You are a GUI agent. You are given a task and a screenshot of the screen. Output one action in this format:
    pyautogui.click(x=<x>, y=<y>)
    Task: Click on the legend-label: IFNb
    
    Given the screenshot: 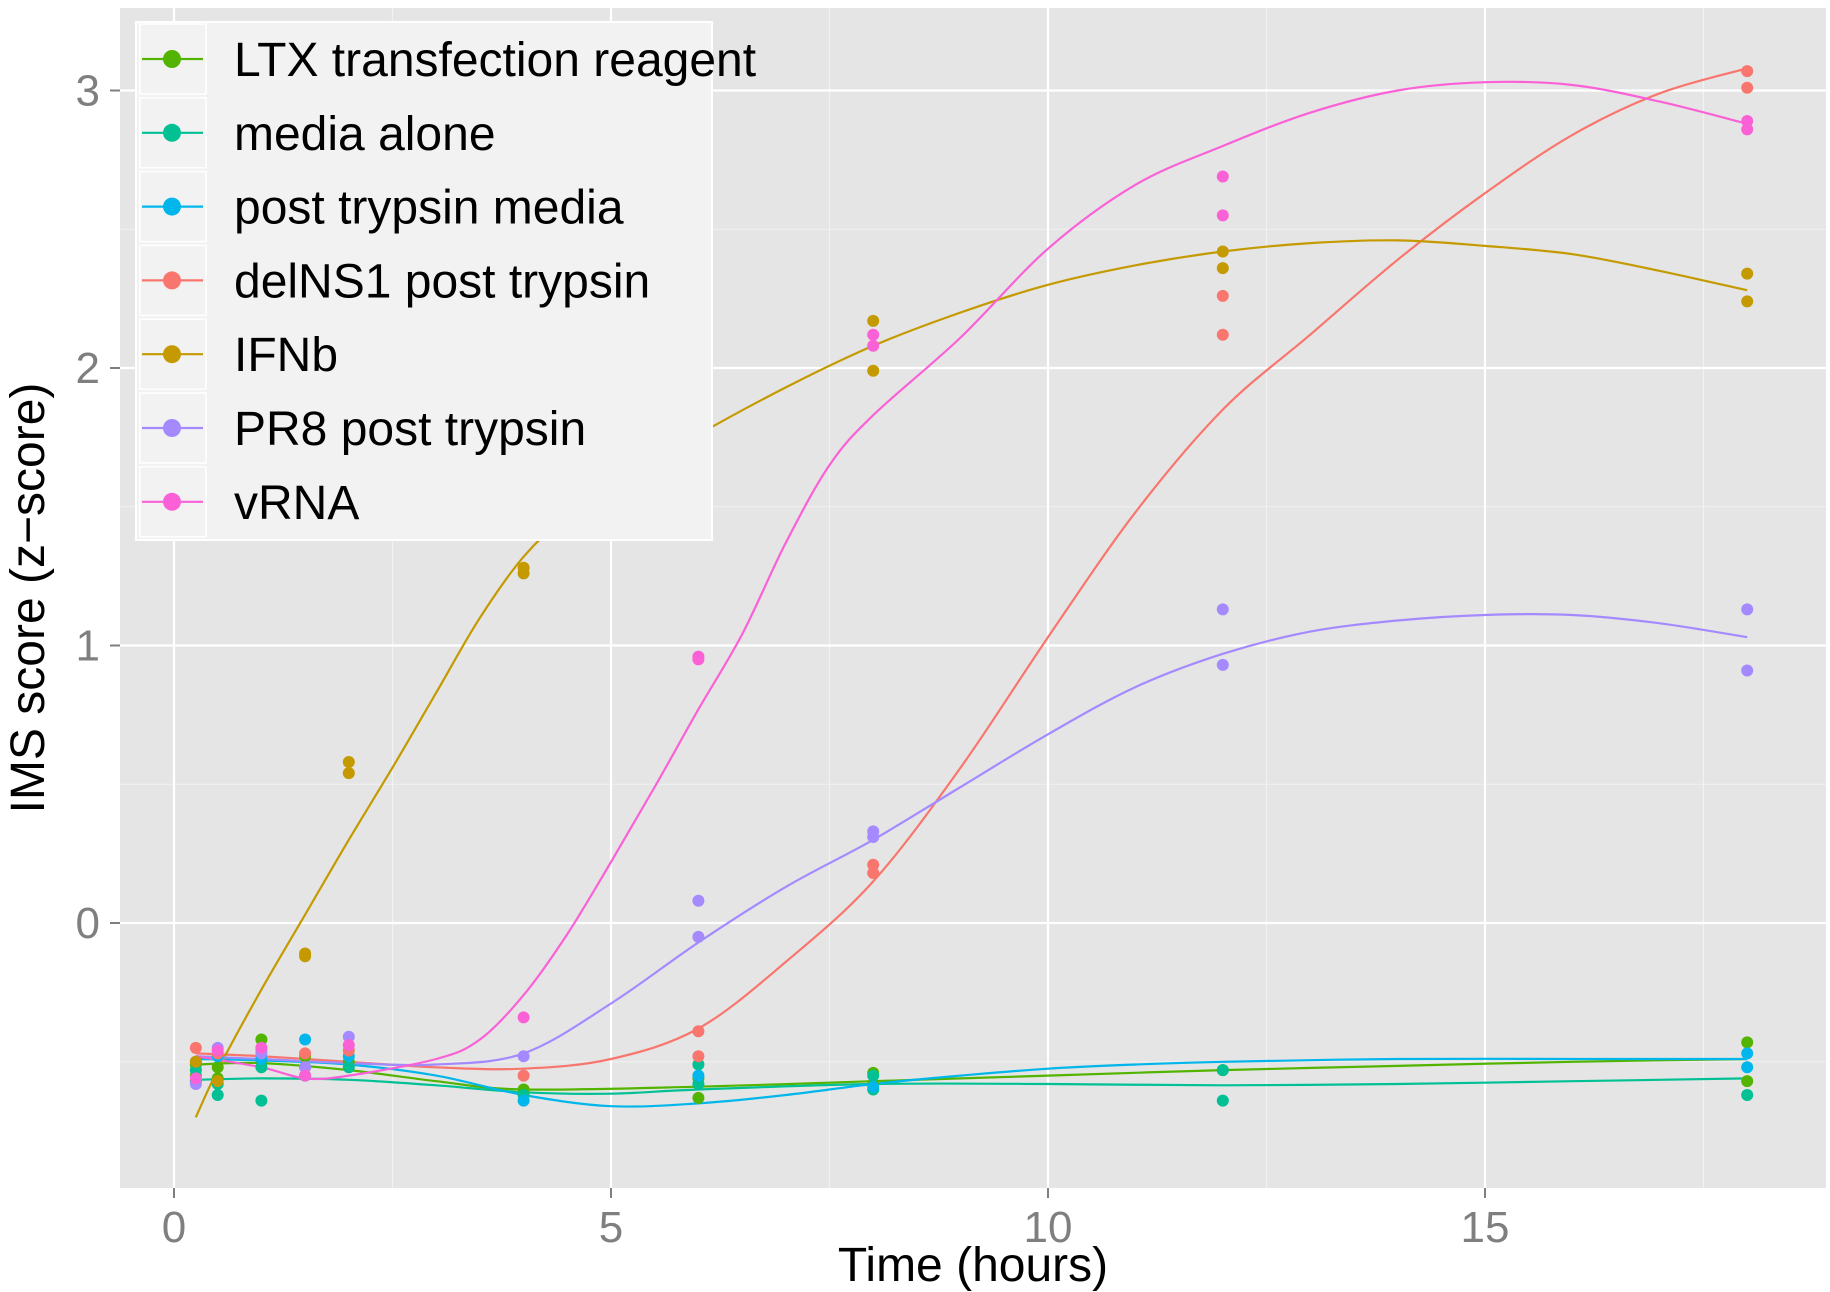 What is the action you would take?
    pyautogui.click(x=286, y=355)
    